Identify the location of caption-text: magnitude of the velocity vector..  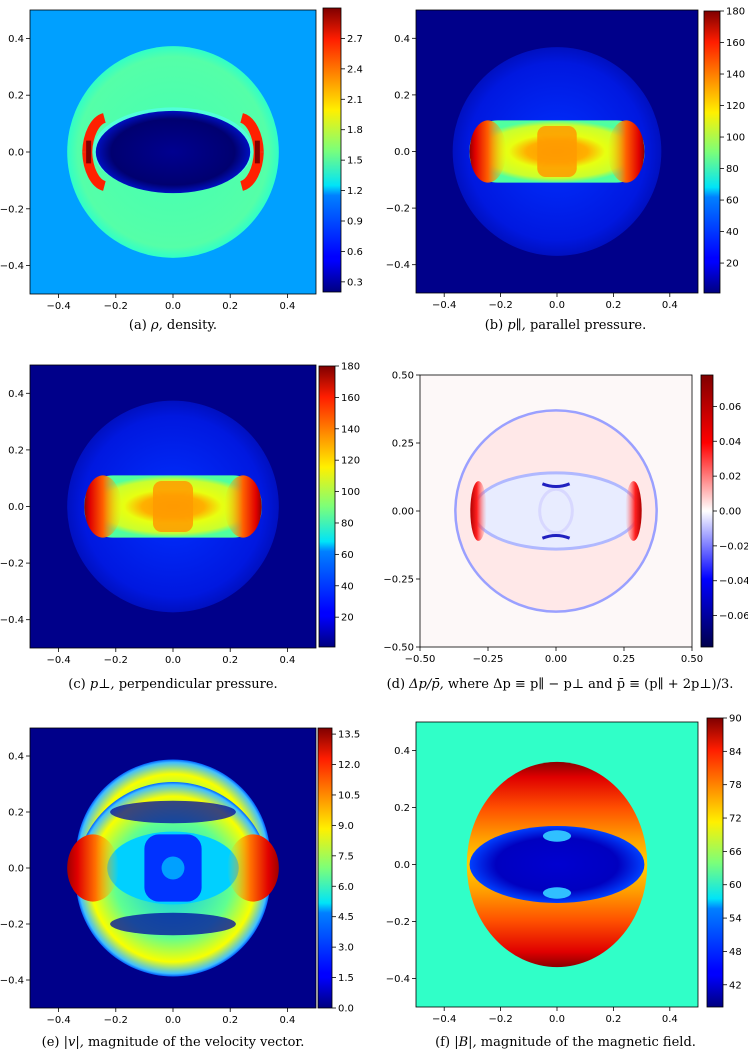
(196, 1042).